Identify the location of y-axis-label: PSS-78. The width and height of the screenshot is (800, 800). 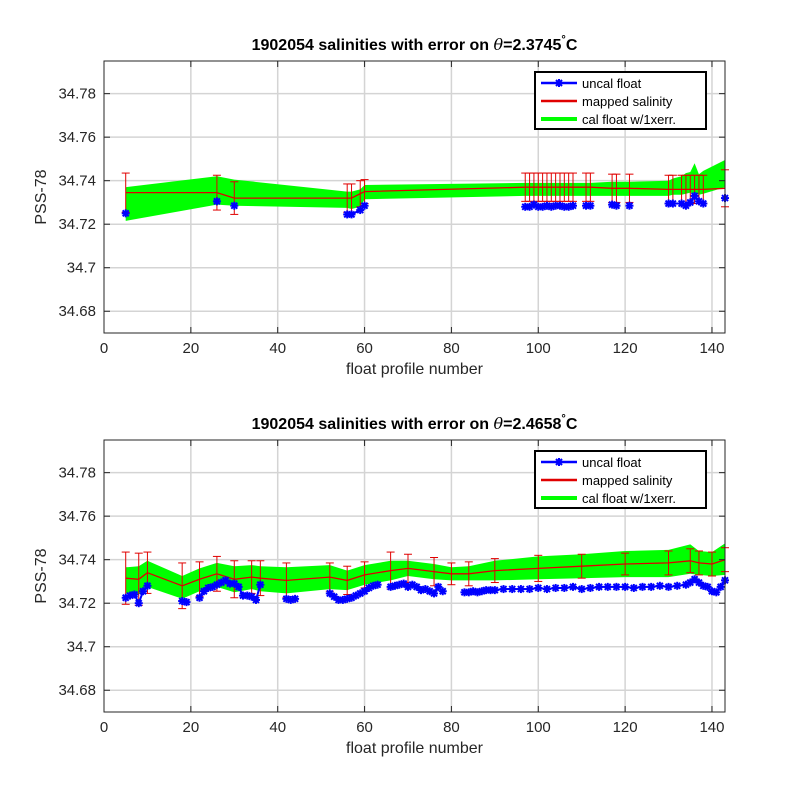
(41, 575).